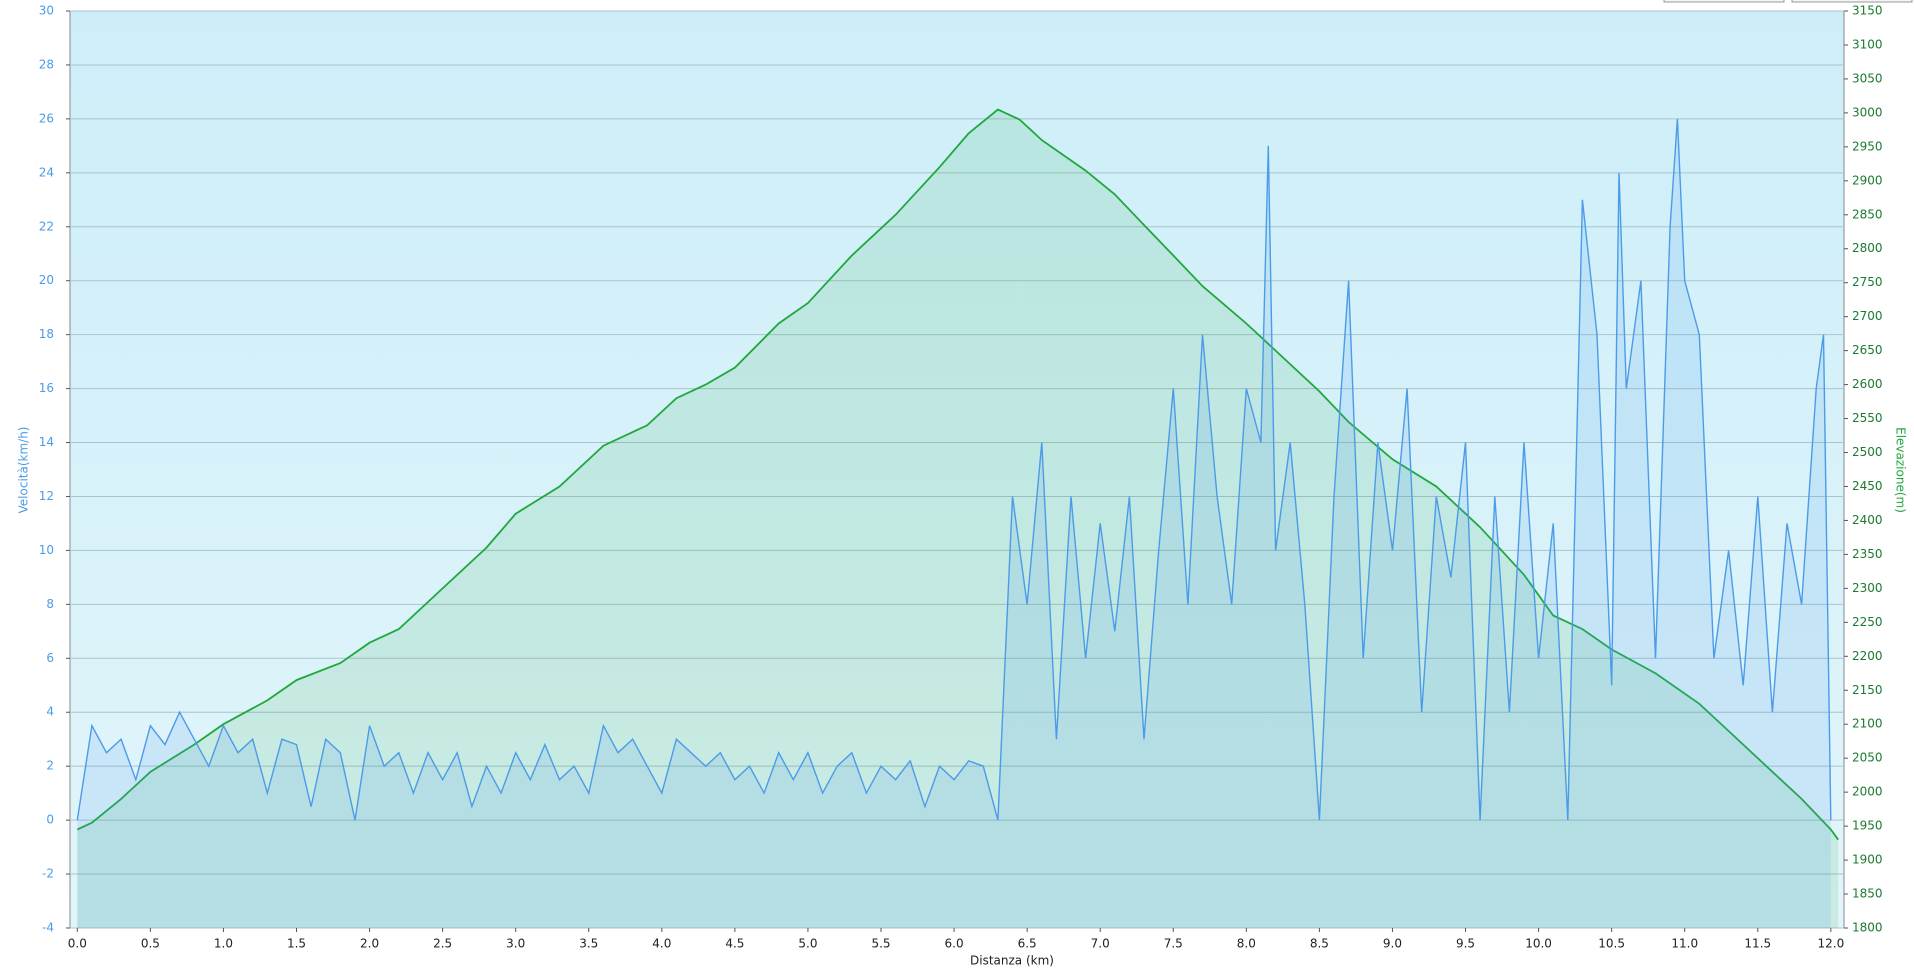  Describe the element at coordinates (1830, 944) in the screenshot. I see `x-tick-label: 12.0` at that location.